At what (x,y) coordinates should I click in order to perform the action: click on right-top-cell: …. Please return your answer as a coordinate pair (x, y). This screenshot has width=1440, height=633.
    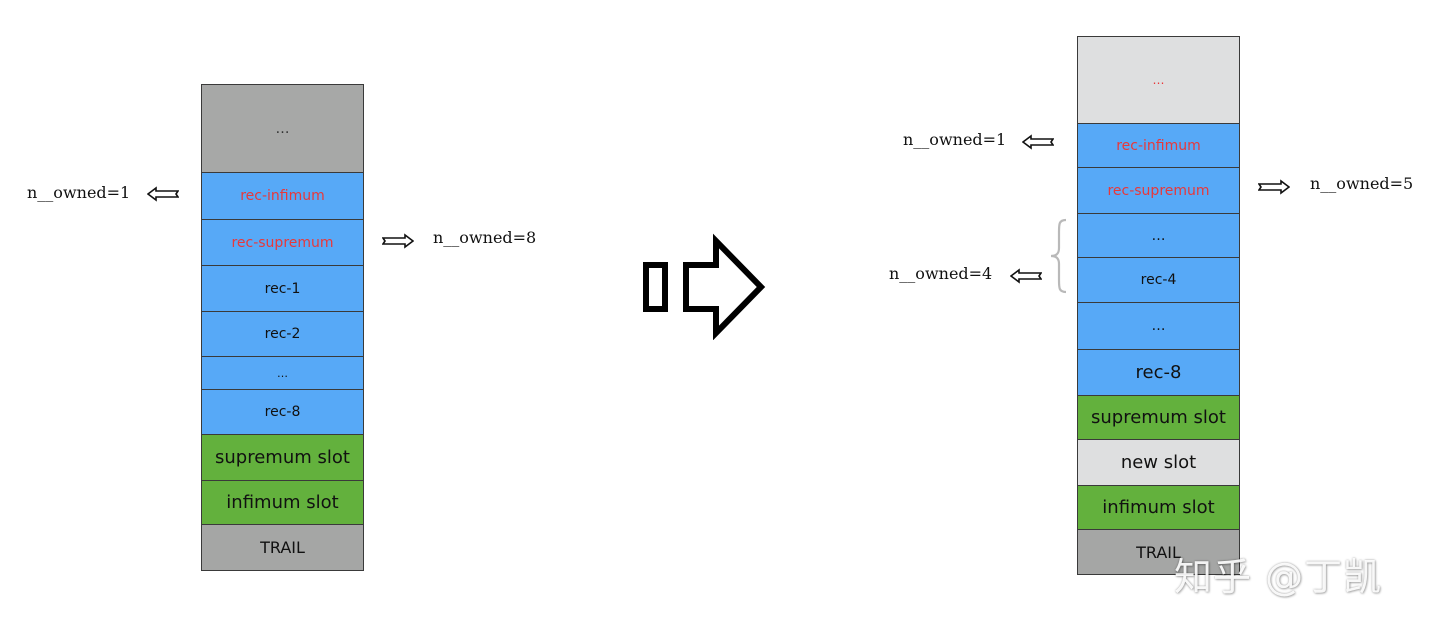
    Looking at the image, I should click on (1158, 80).